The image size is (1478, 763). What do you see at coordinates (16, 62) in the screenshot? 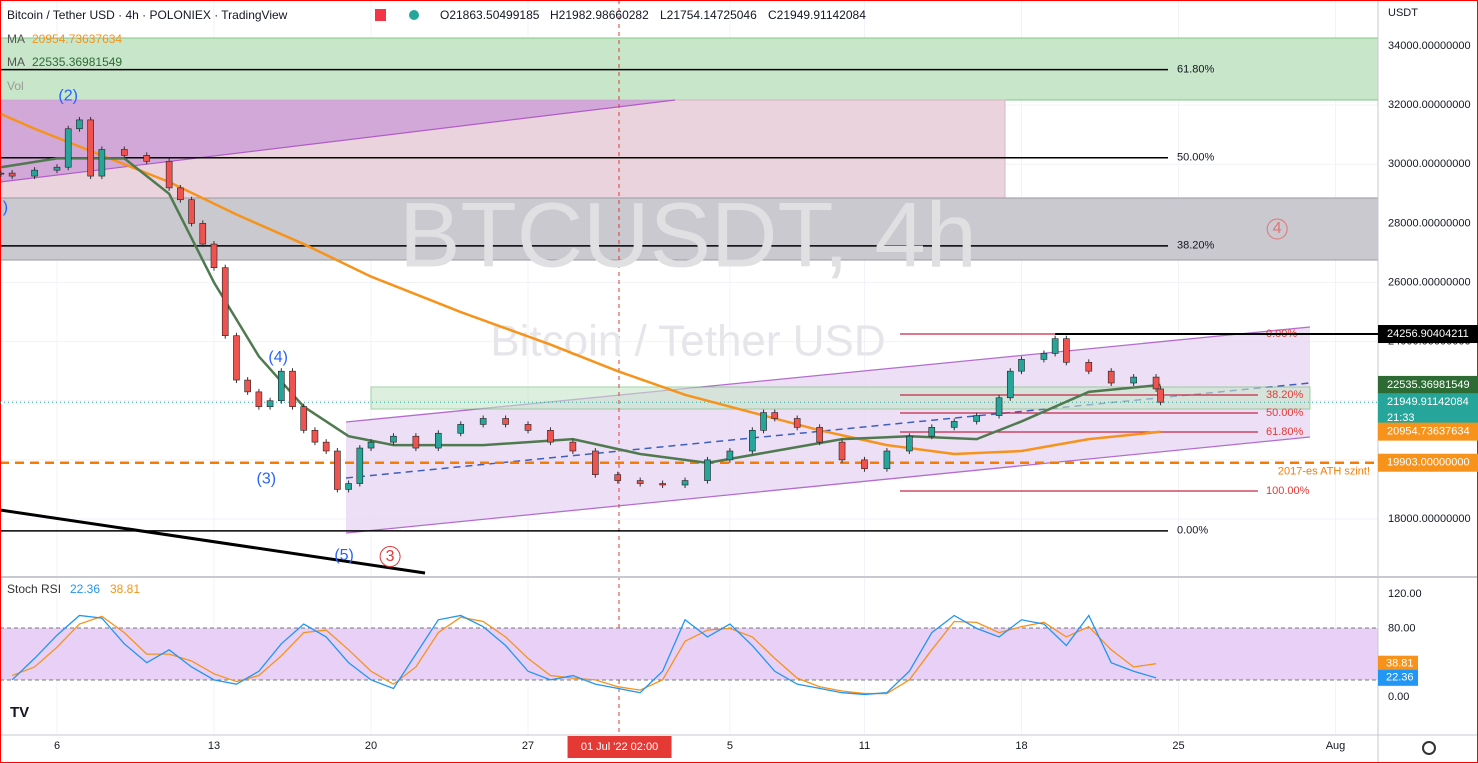
I see `indicator-name: MA` at bounding box center [16, 62].